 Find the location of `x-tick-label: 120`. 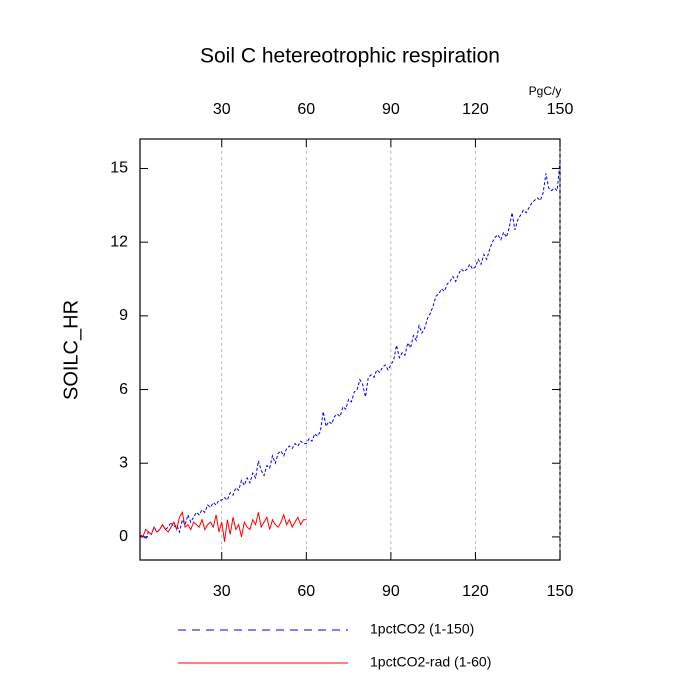

x-tick-label: 120 is located at coordinates (475, 591).